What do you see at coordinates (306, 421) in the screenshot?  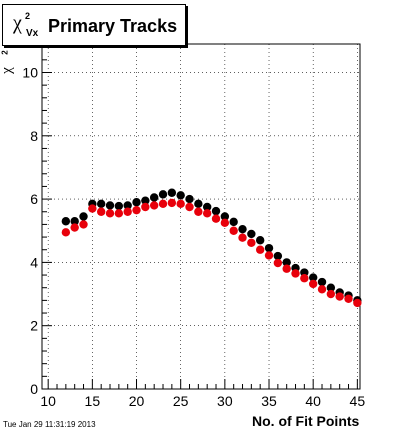 I see `x-axis-label: No. of Fit Points` at bounding box center [306, 421].